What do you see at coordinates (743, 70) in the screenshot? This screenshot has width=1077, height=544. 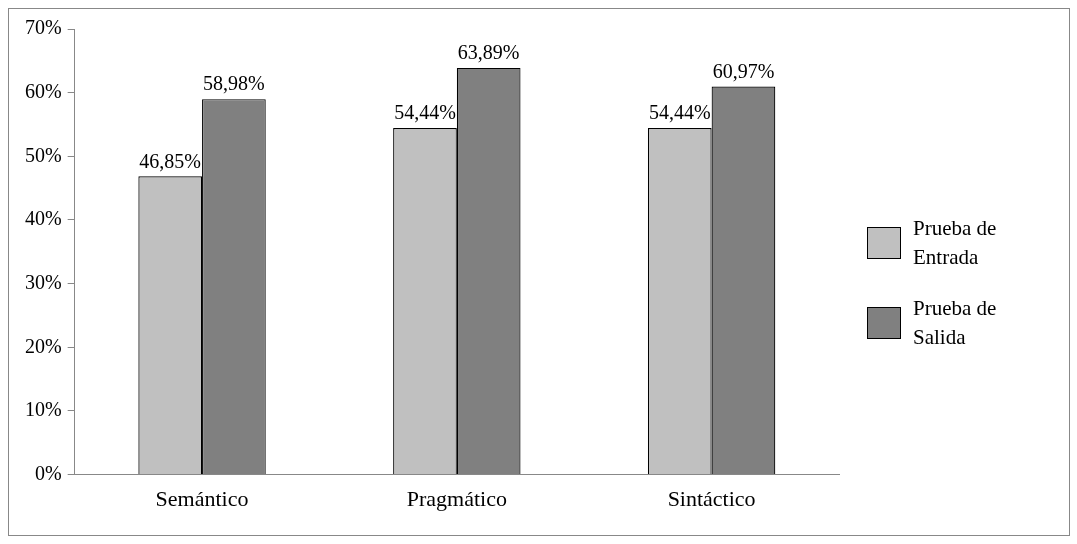 I see `data-label: 60,97%` at bounding box center [743, 70].